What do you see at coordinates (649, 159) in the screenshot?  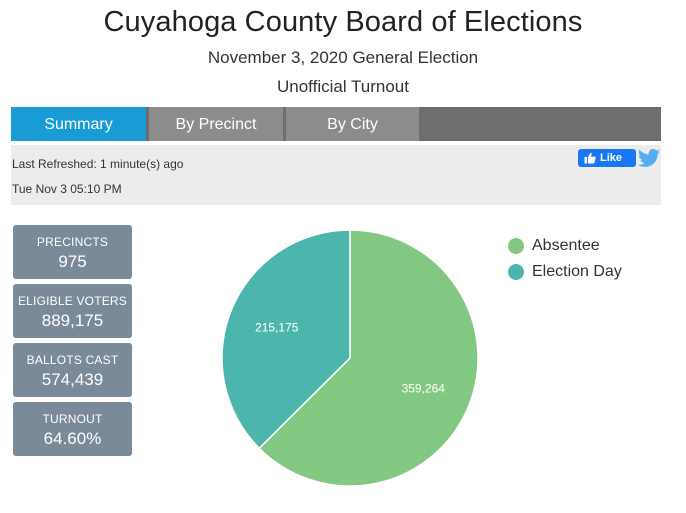 I see `twitter-bird-icon` at bounding box center [649, 159].